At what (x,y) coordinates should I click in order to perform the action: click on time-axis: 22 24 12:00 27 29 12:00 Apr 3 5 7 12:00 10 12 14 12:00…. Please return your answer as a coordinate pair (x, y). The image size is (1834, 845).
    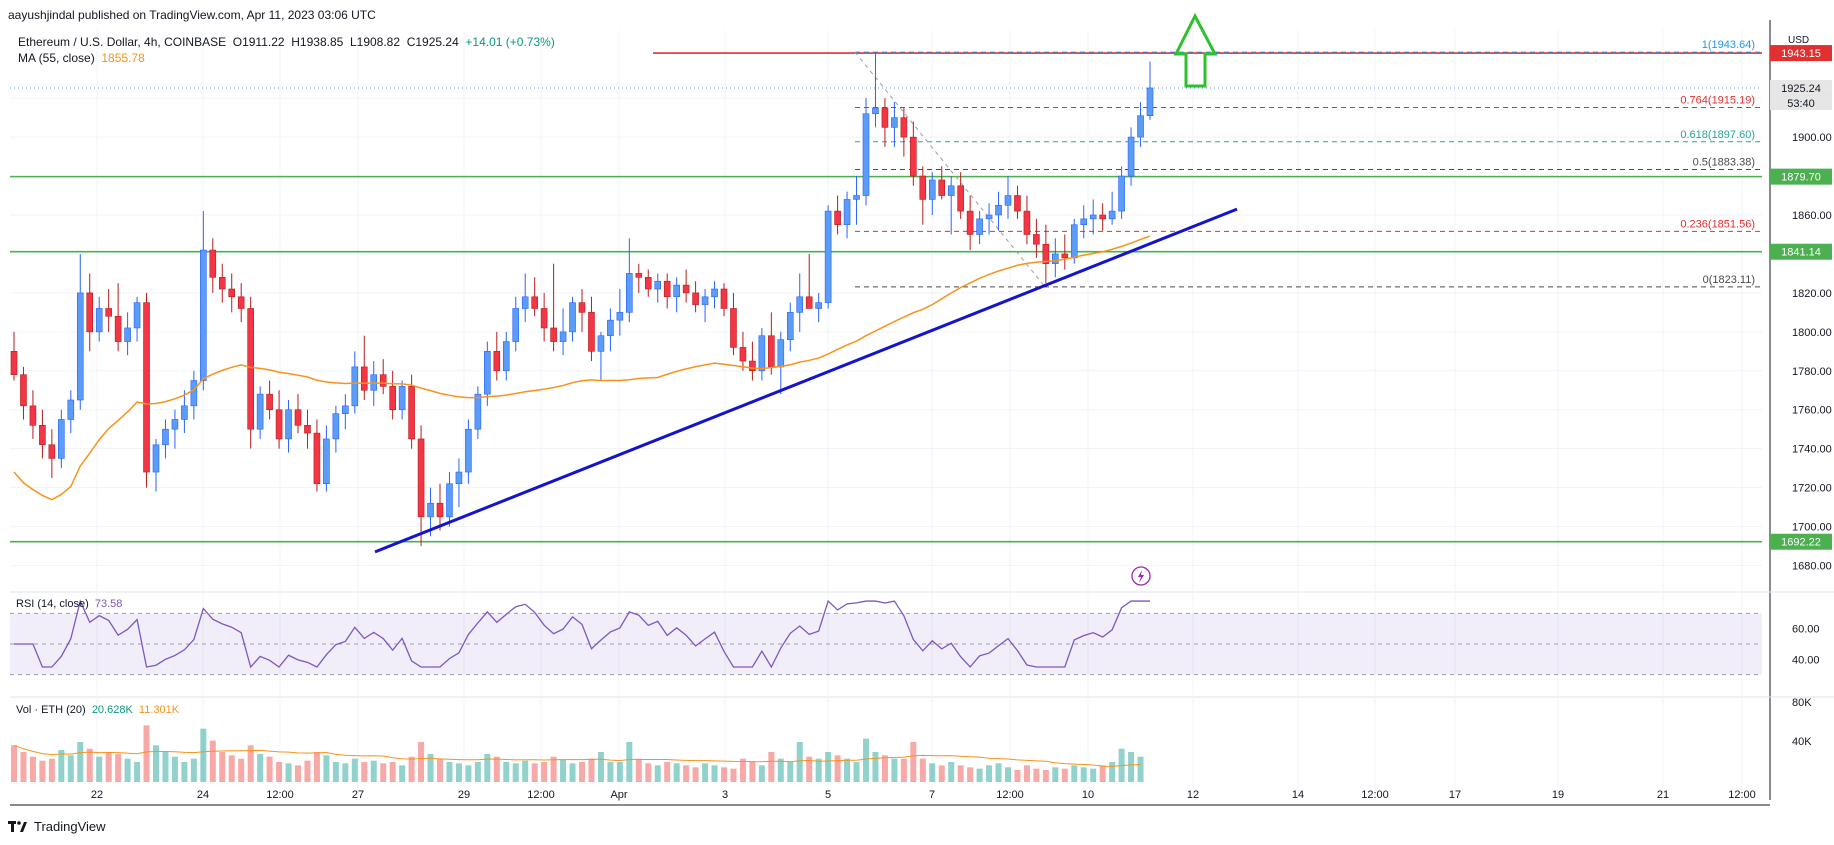
    Looking at the image, I should click on (923, 795).